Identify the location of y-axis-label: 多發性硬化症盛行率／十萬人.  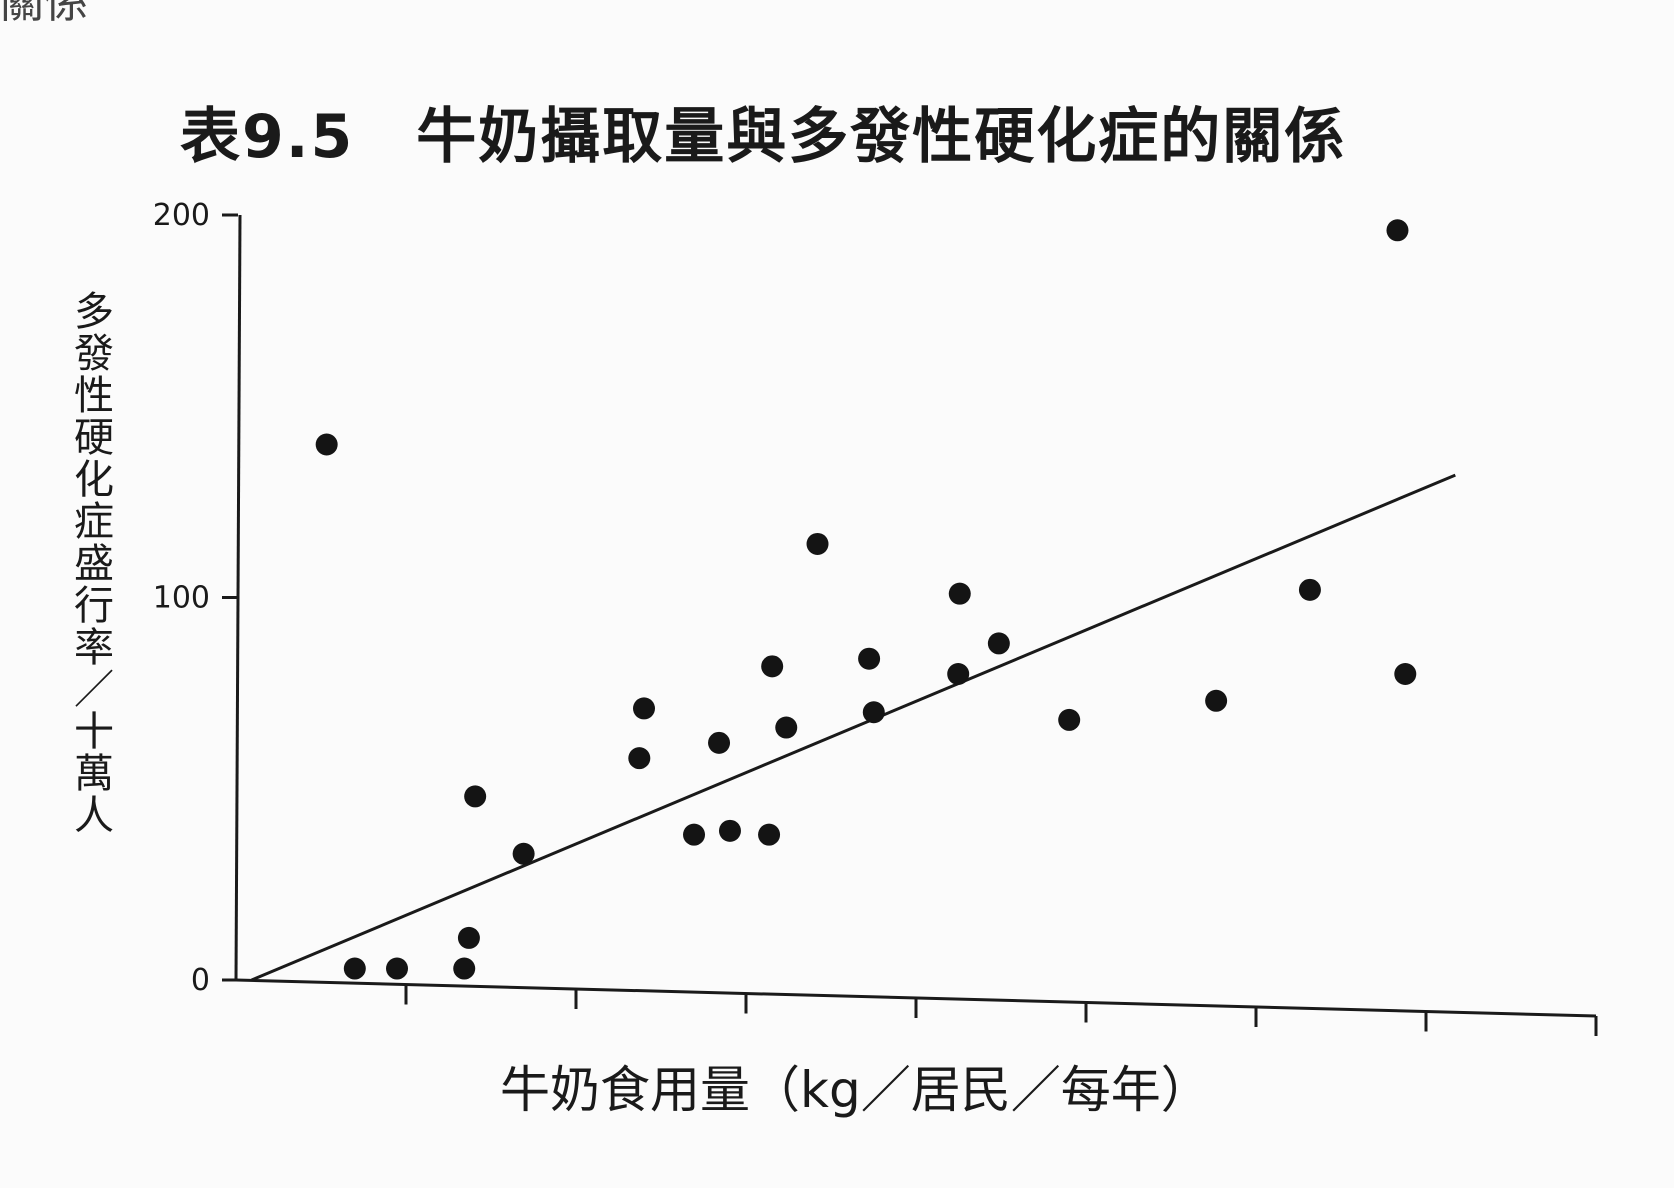
(90, 563).